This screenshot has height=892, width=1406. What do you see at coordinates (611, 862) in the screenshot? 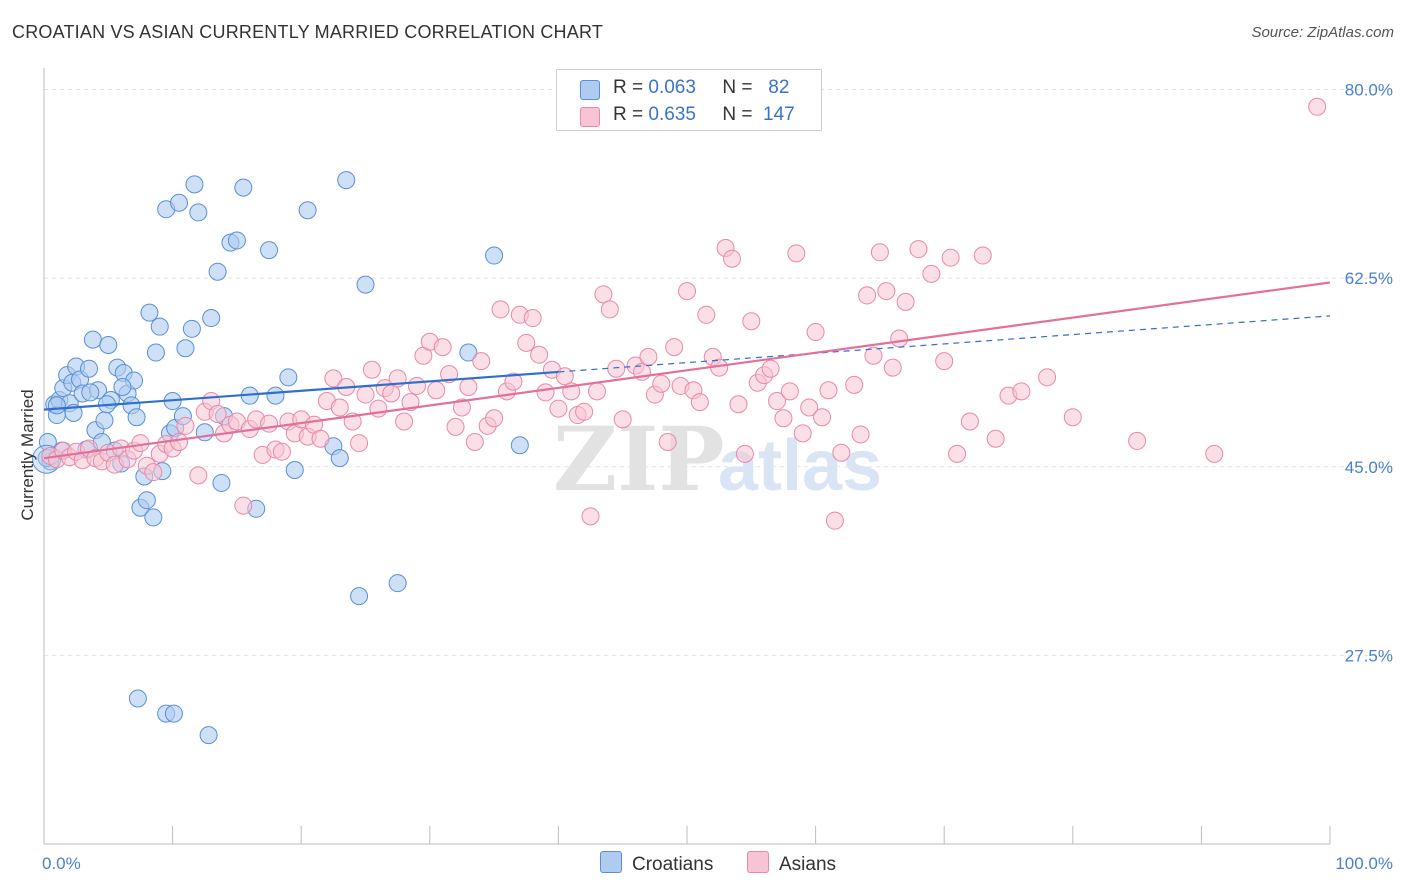
I see `bottom-legend-swatch-croatians` at bounding box center [611, 862].